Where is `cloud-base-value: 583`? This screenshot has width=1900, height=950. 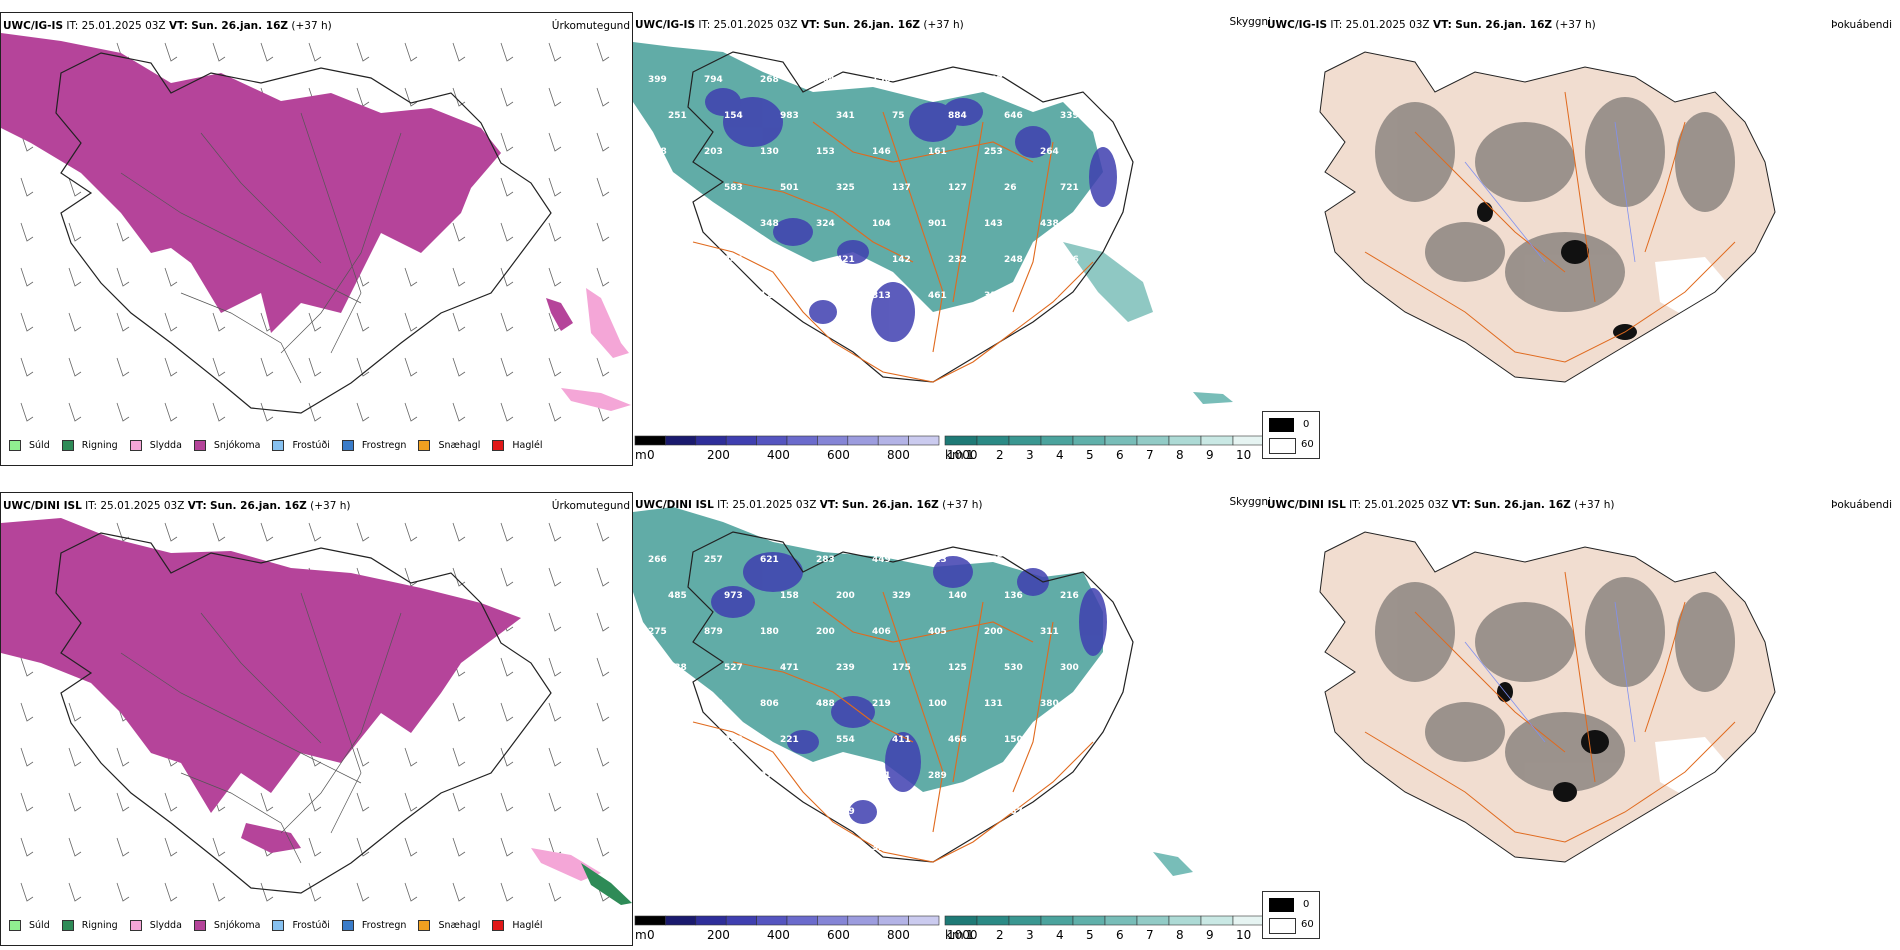
cloud-base-value: 583 is located at coordinates (733, 188).